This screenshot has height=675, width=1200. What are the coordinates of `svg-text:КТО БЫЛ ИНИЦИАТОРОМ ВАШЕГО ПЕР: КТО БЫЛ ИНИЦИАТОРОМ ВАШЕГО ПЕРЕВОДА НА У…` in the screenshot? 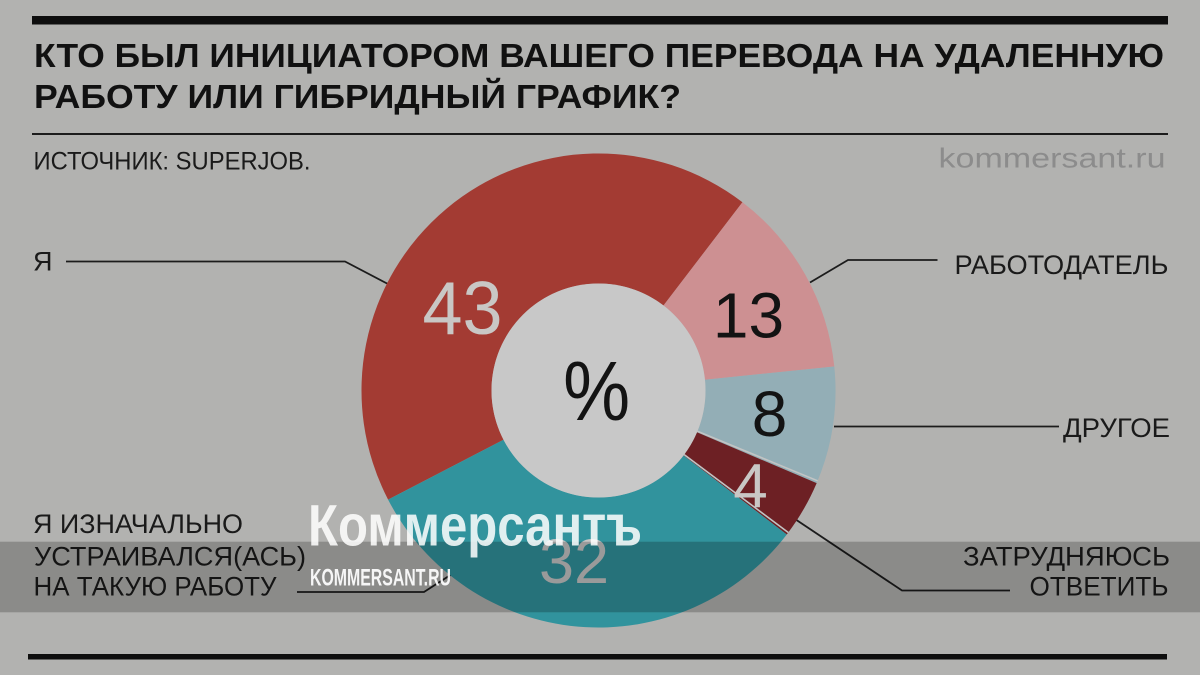 It's located at (599, 55).